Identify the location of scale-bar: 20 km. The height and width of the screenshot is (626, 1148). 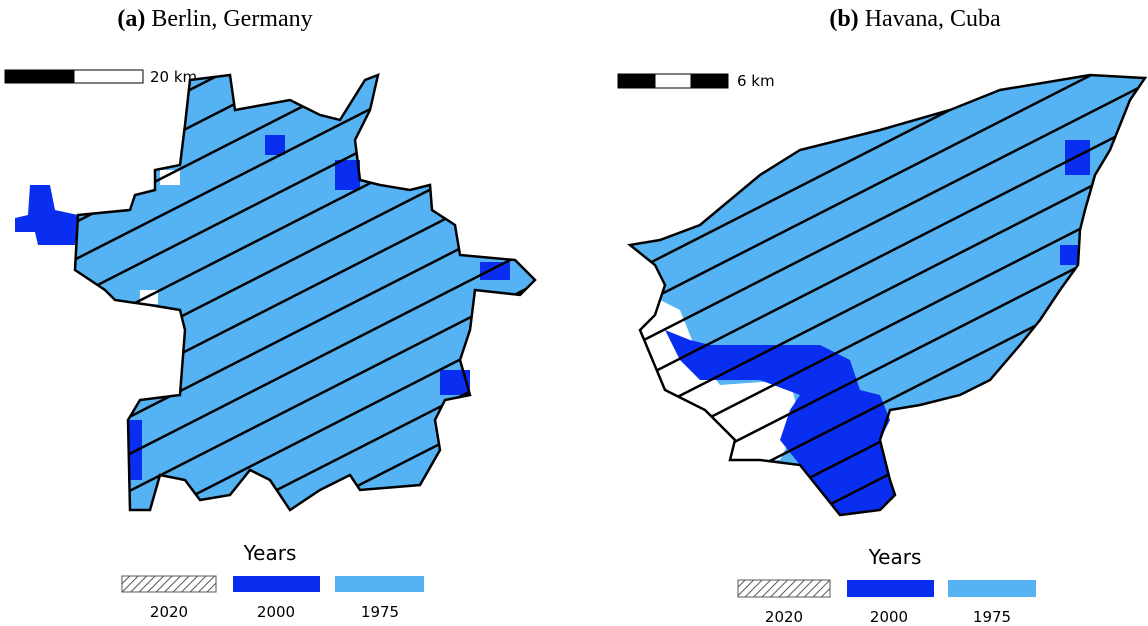
(100, 77).